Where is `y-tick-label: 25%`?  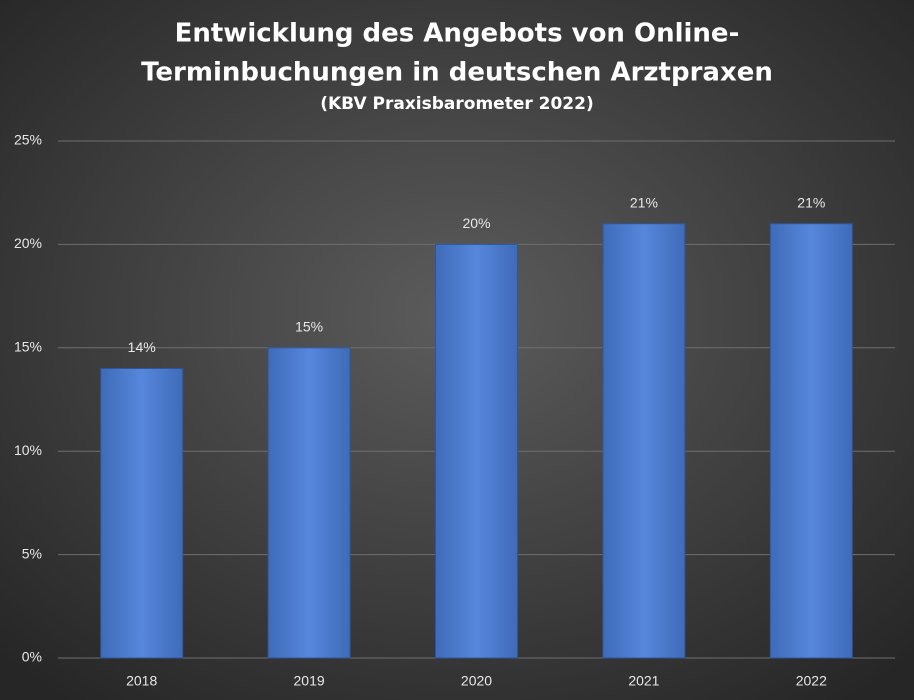 y-tick-label: 25% is located at coordinates (28, 140).